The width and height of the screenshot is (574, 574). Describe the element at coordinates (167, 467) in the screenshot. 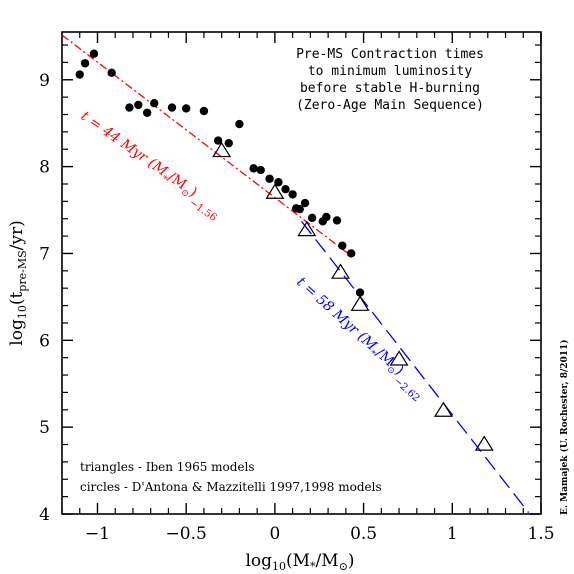

I see `legend-triangles: triangles - Iben 1965 models` at that location.